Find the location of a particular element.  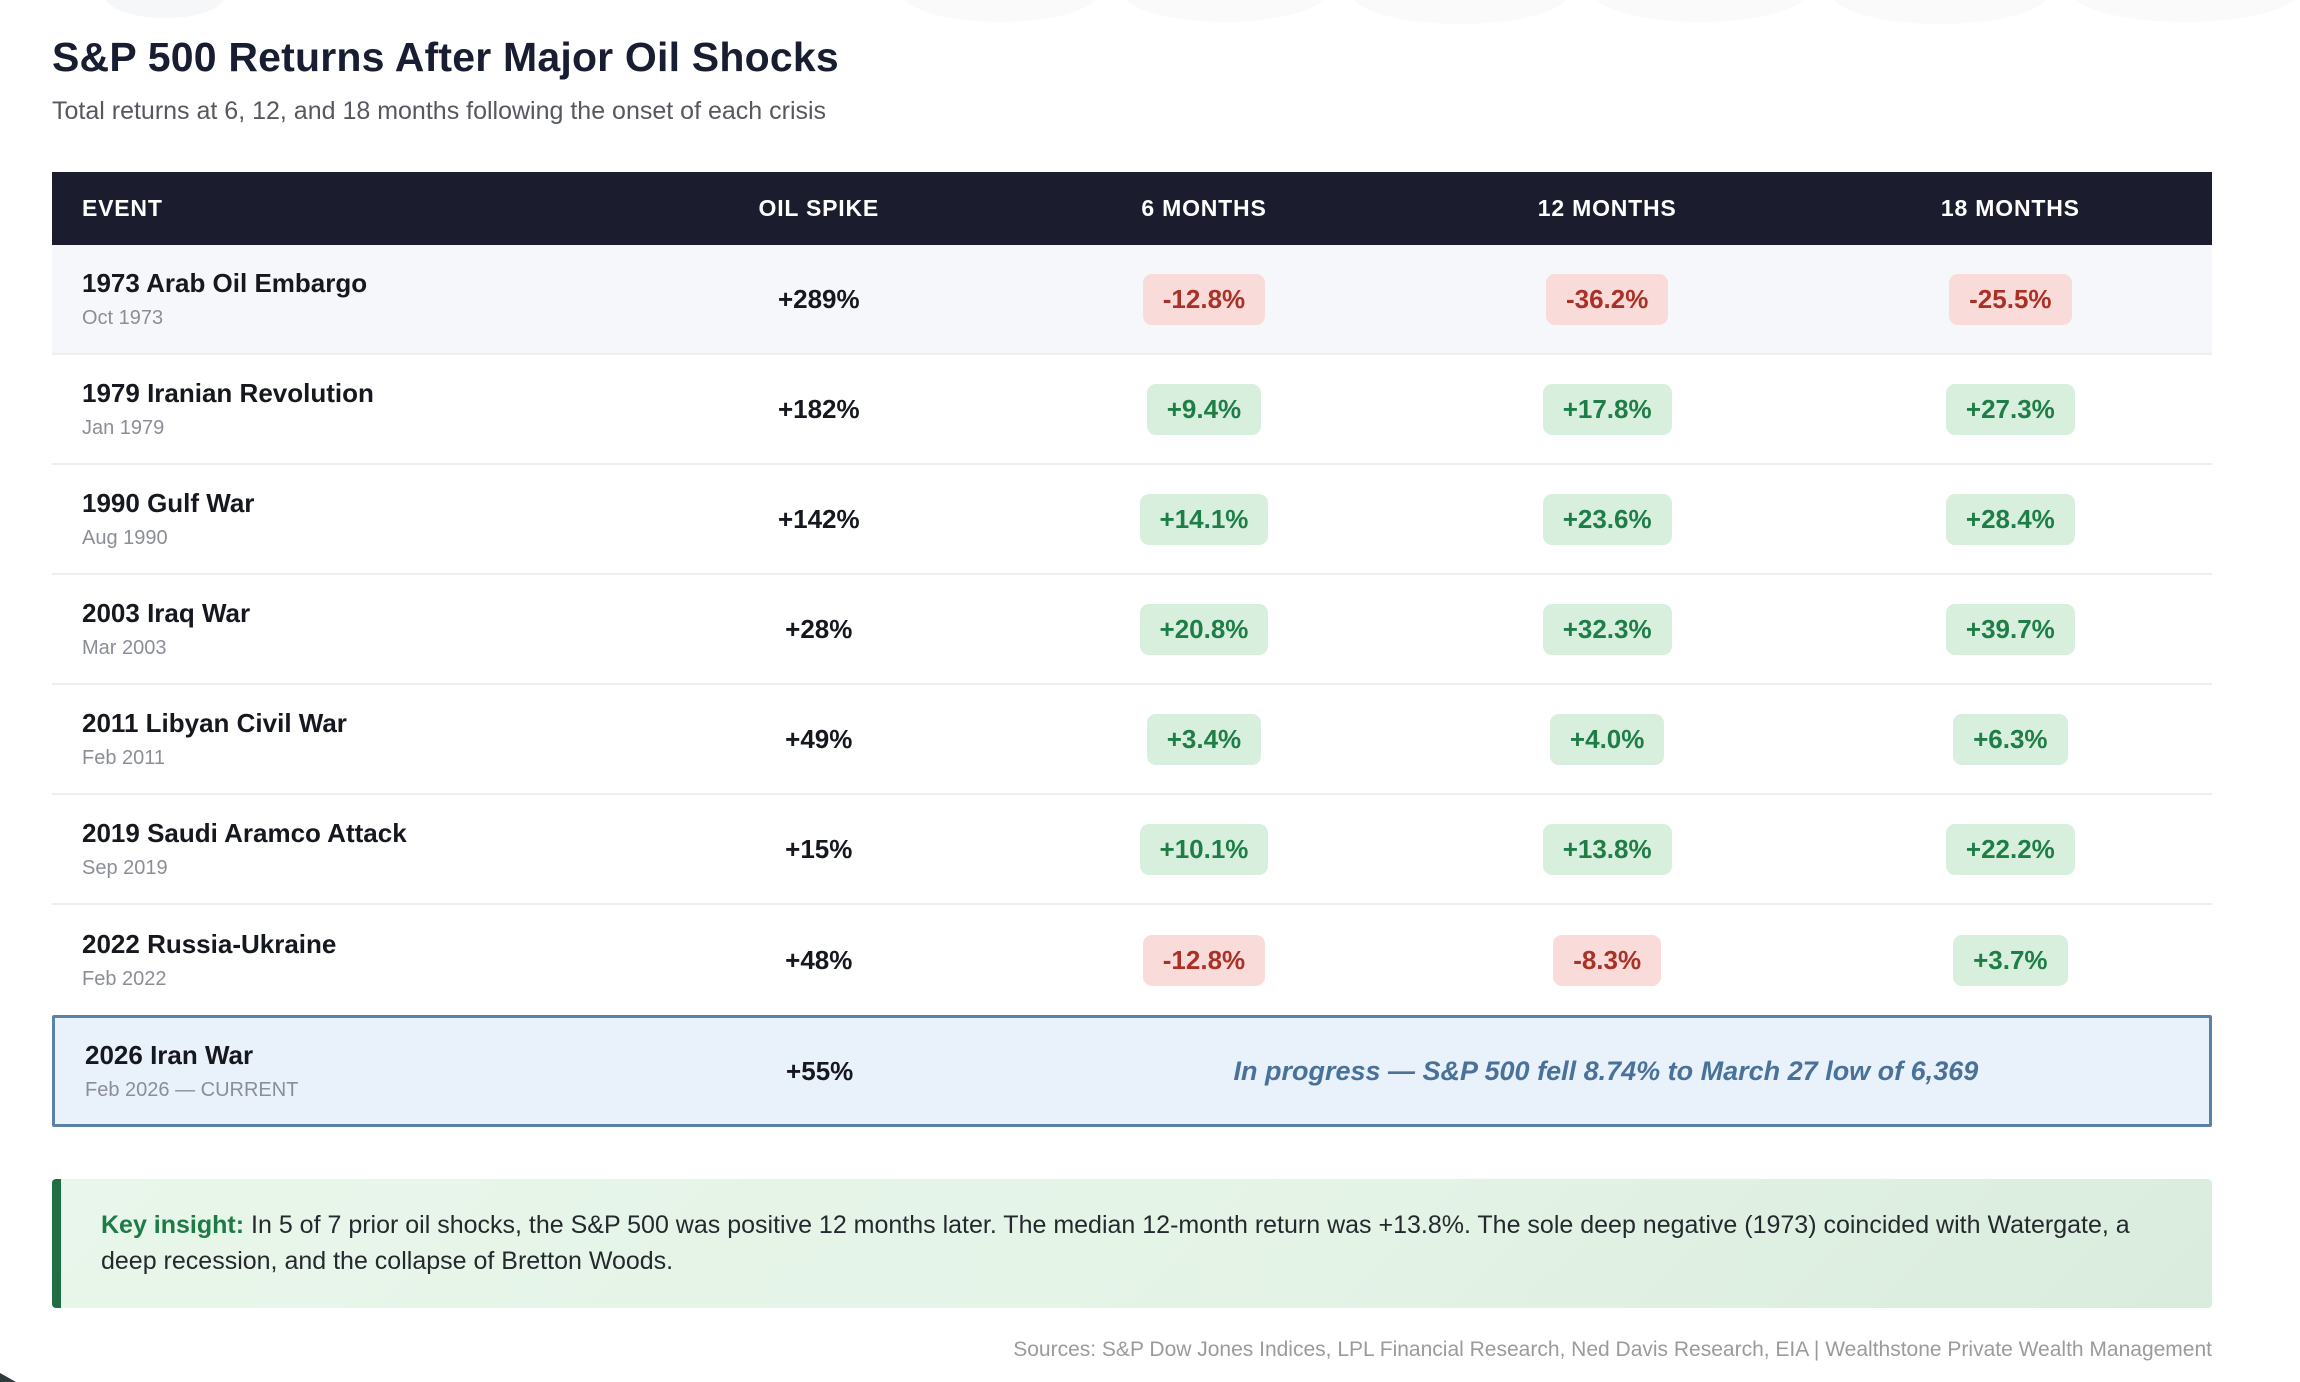

return-cell: +13.8% is located at coordinates (1607, 849).